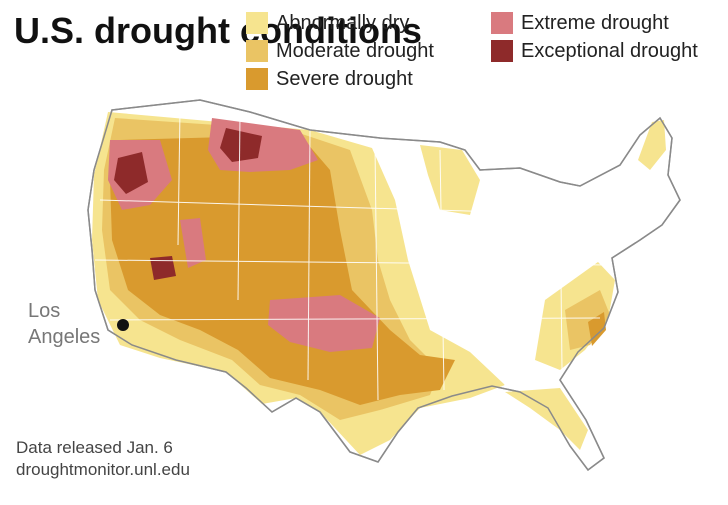 This screenshot has height=505, width=728. What do you see at coordinates (595, 22) in the screenshot?
I see `legend-label: Extreme drought` at bounding box center [595, 22].